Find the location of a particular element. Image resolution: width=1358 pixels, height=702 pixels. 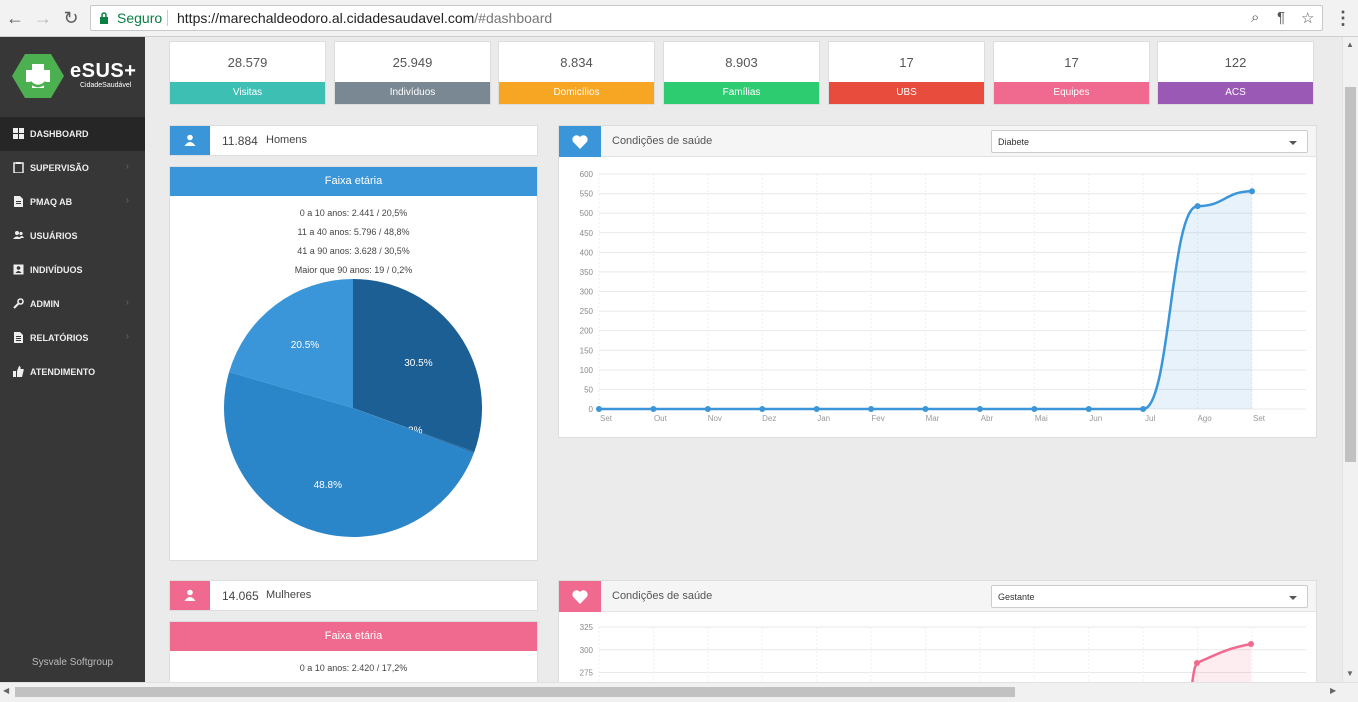

women-age-header: Faixa etária is located at coordinates (353, 636).